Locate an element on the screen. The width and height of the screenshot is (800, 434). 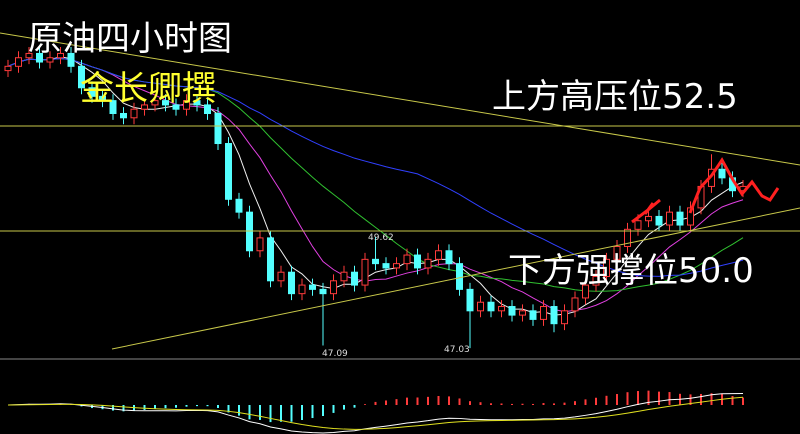
macd-dea is located at coordinates (375, 413).